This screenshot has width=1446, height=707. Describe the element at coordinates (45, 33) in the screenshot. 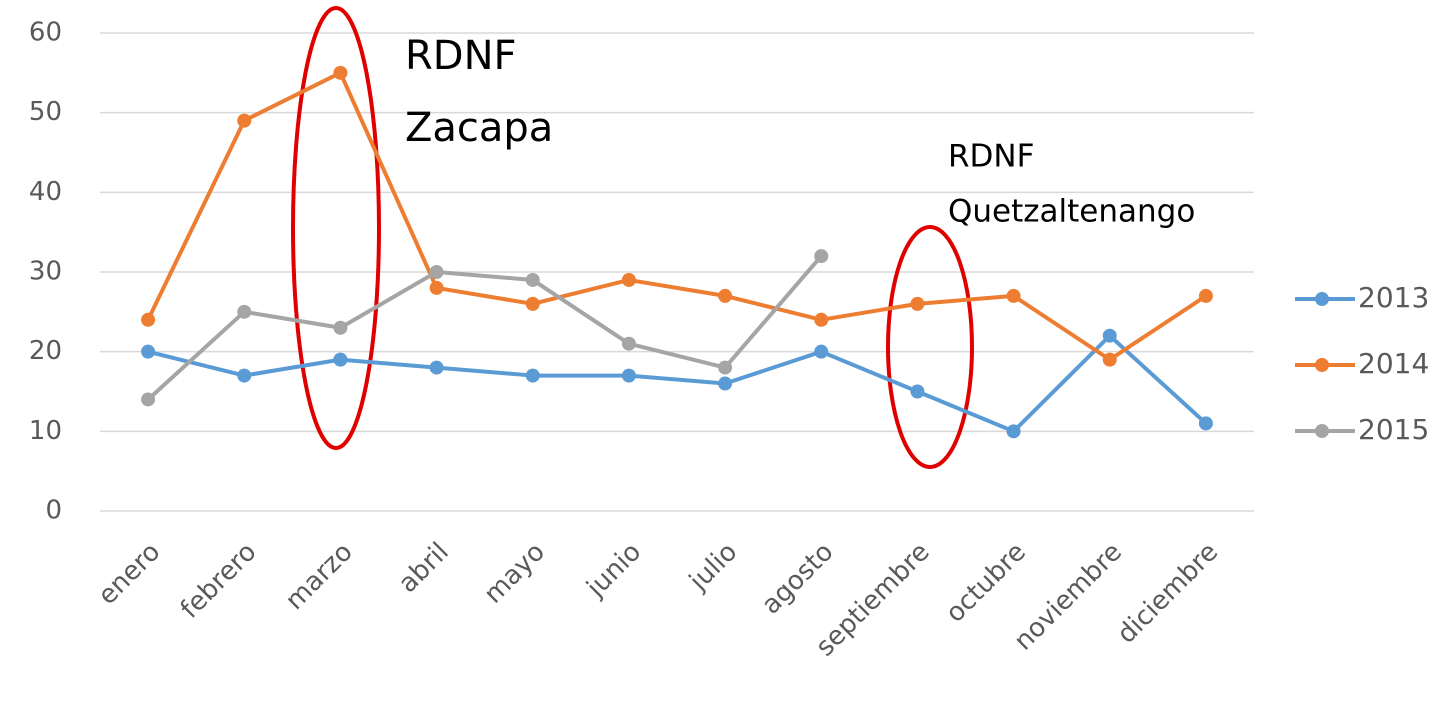

I see `y-tick-label: 60` at that location.